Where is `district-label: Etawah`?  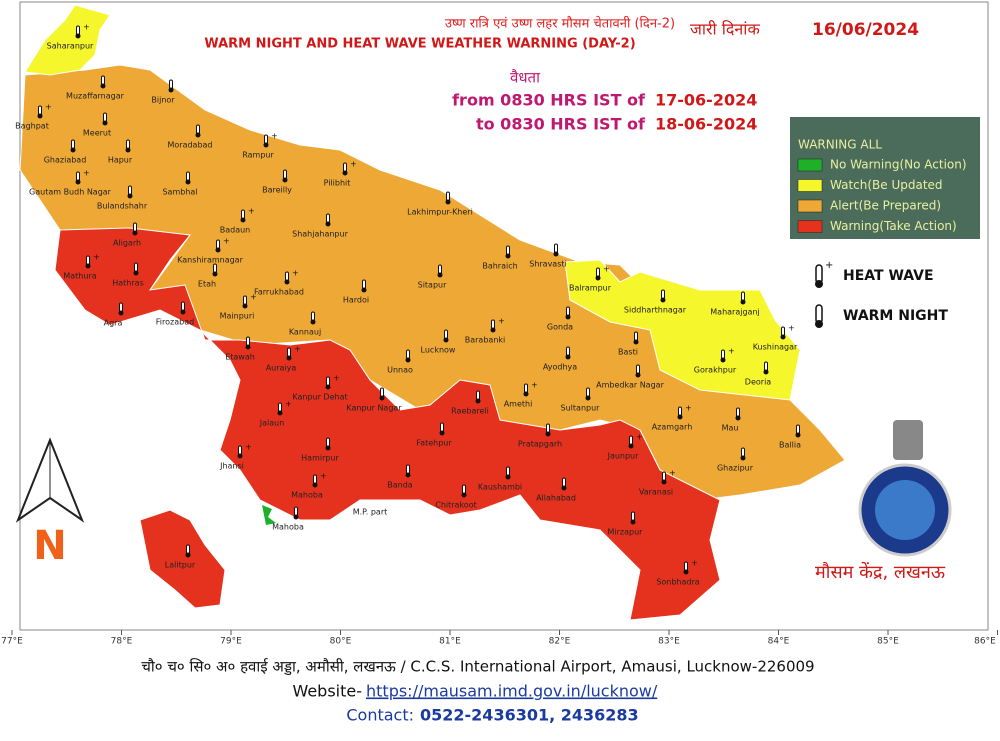 district-label: Etawah is located at coordinates (240, 357).